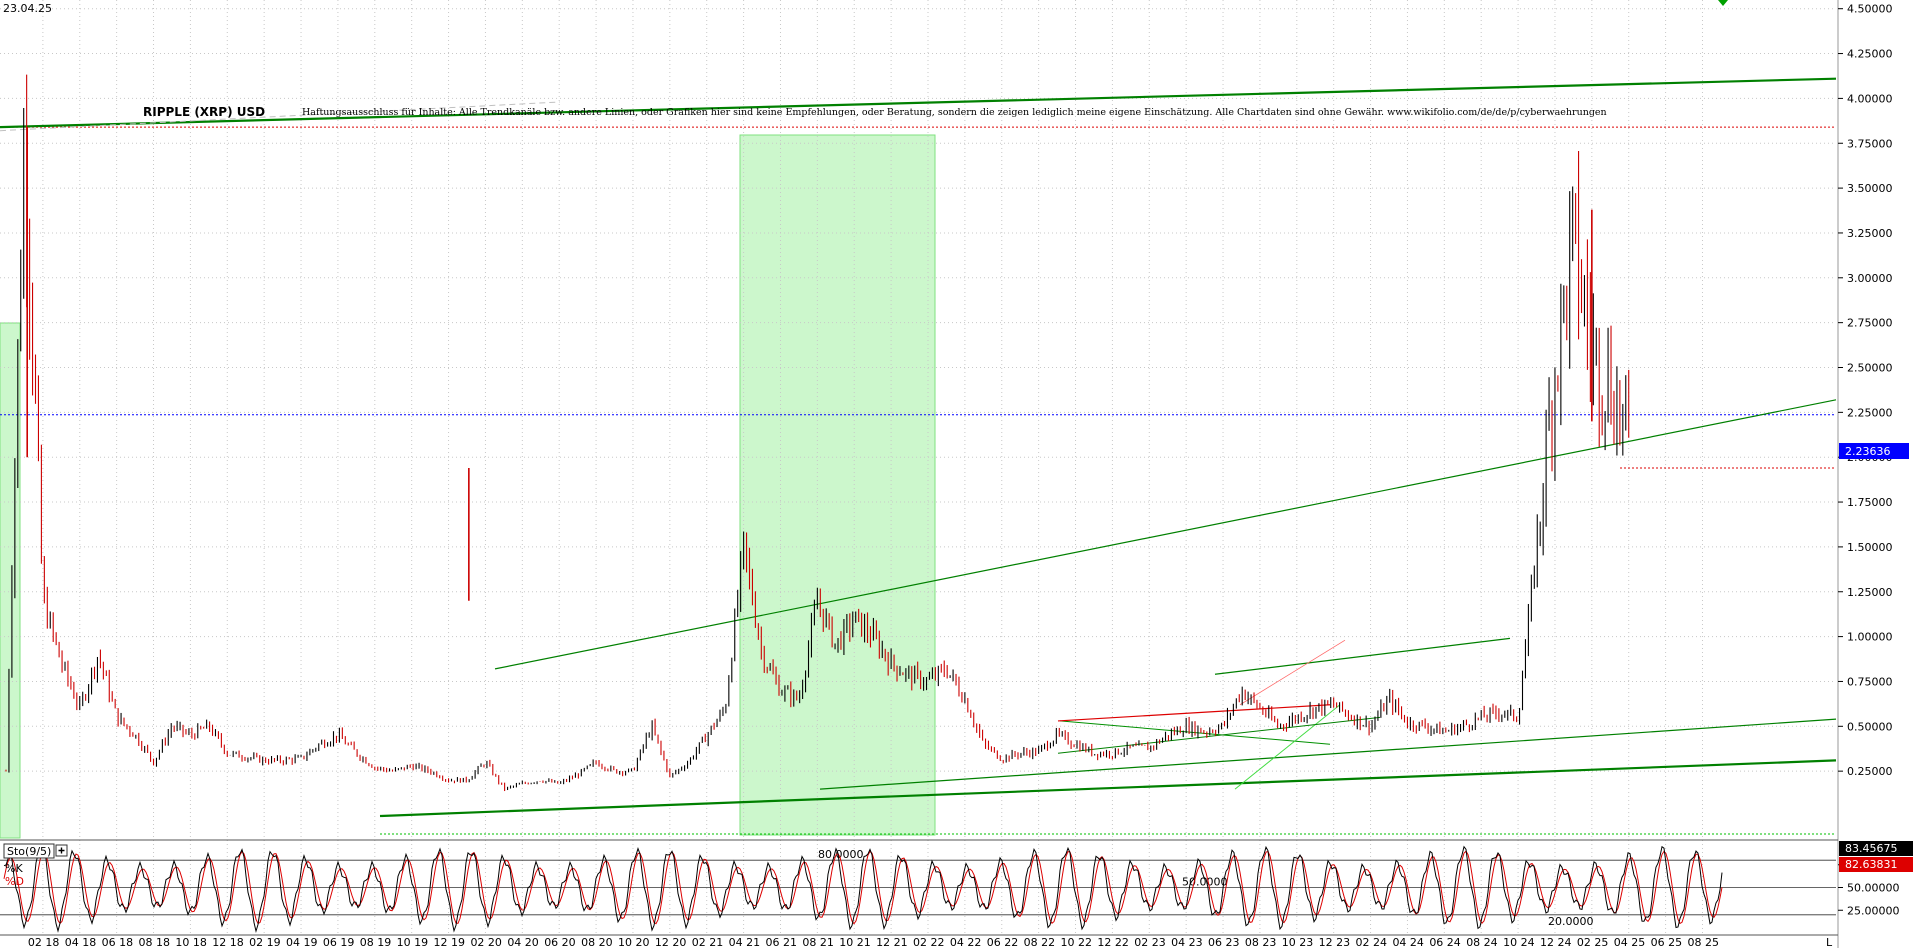  I want to click on x-tick-label: 08 19, so click(376, 942).